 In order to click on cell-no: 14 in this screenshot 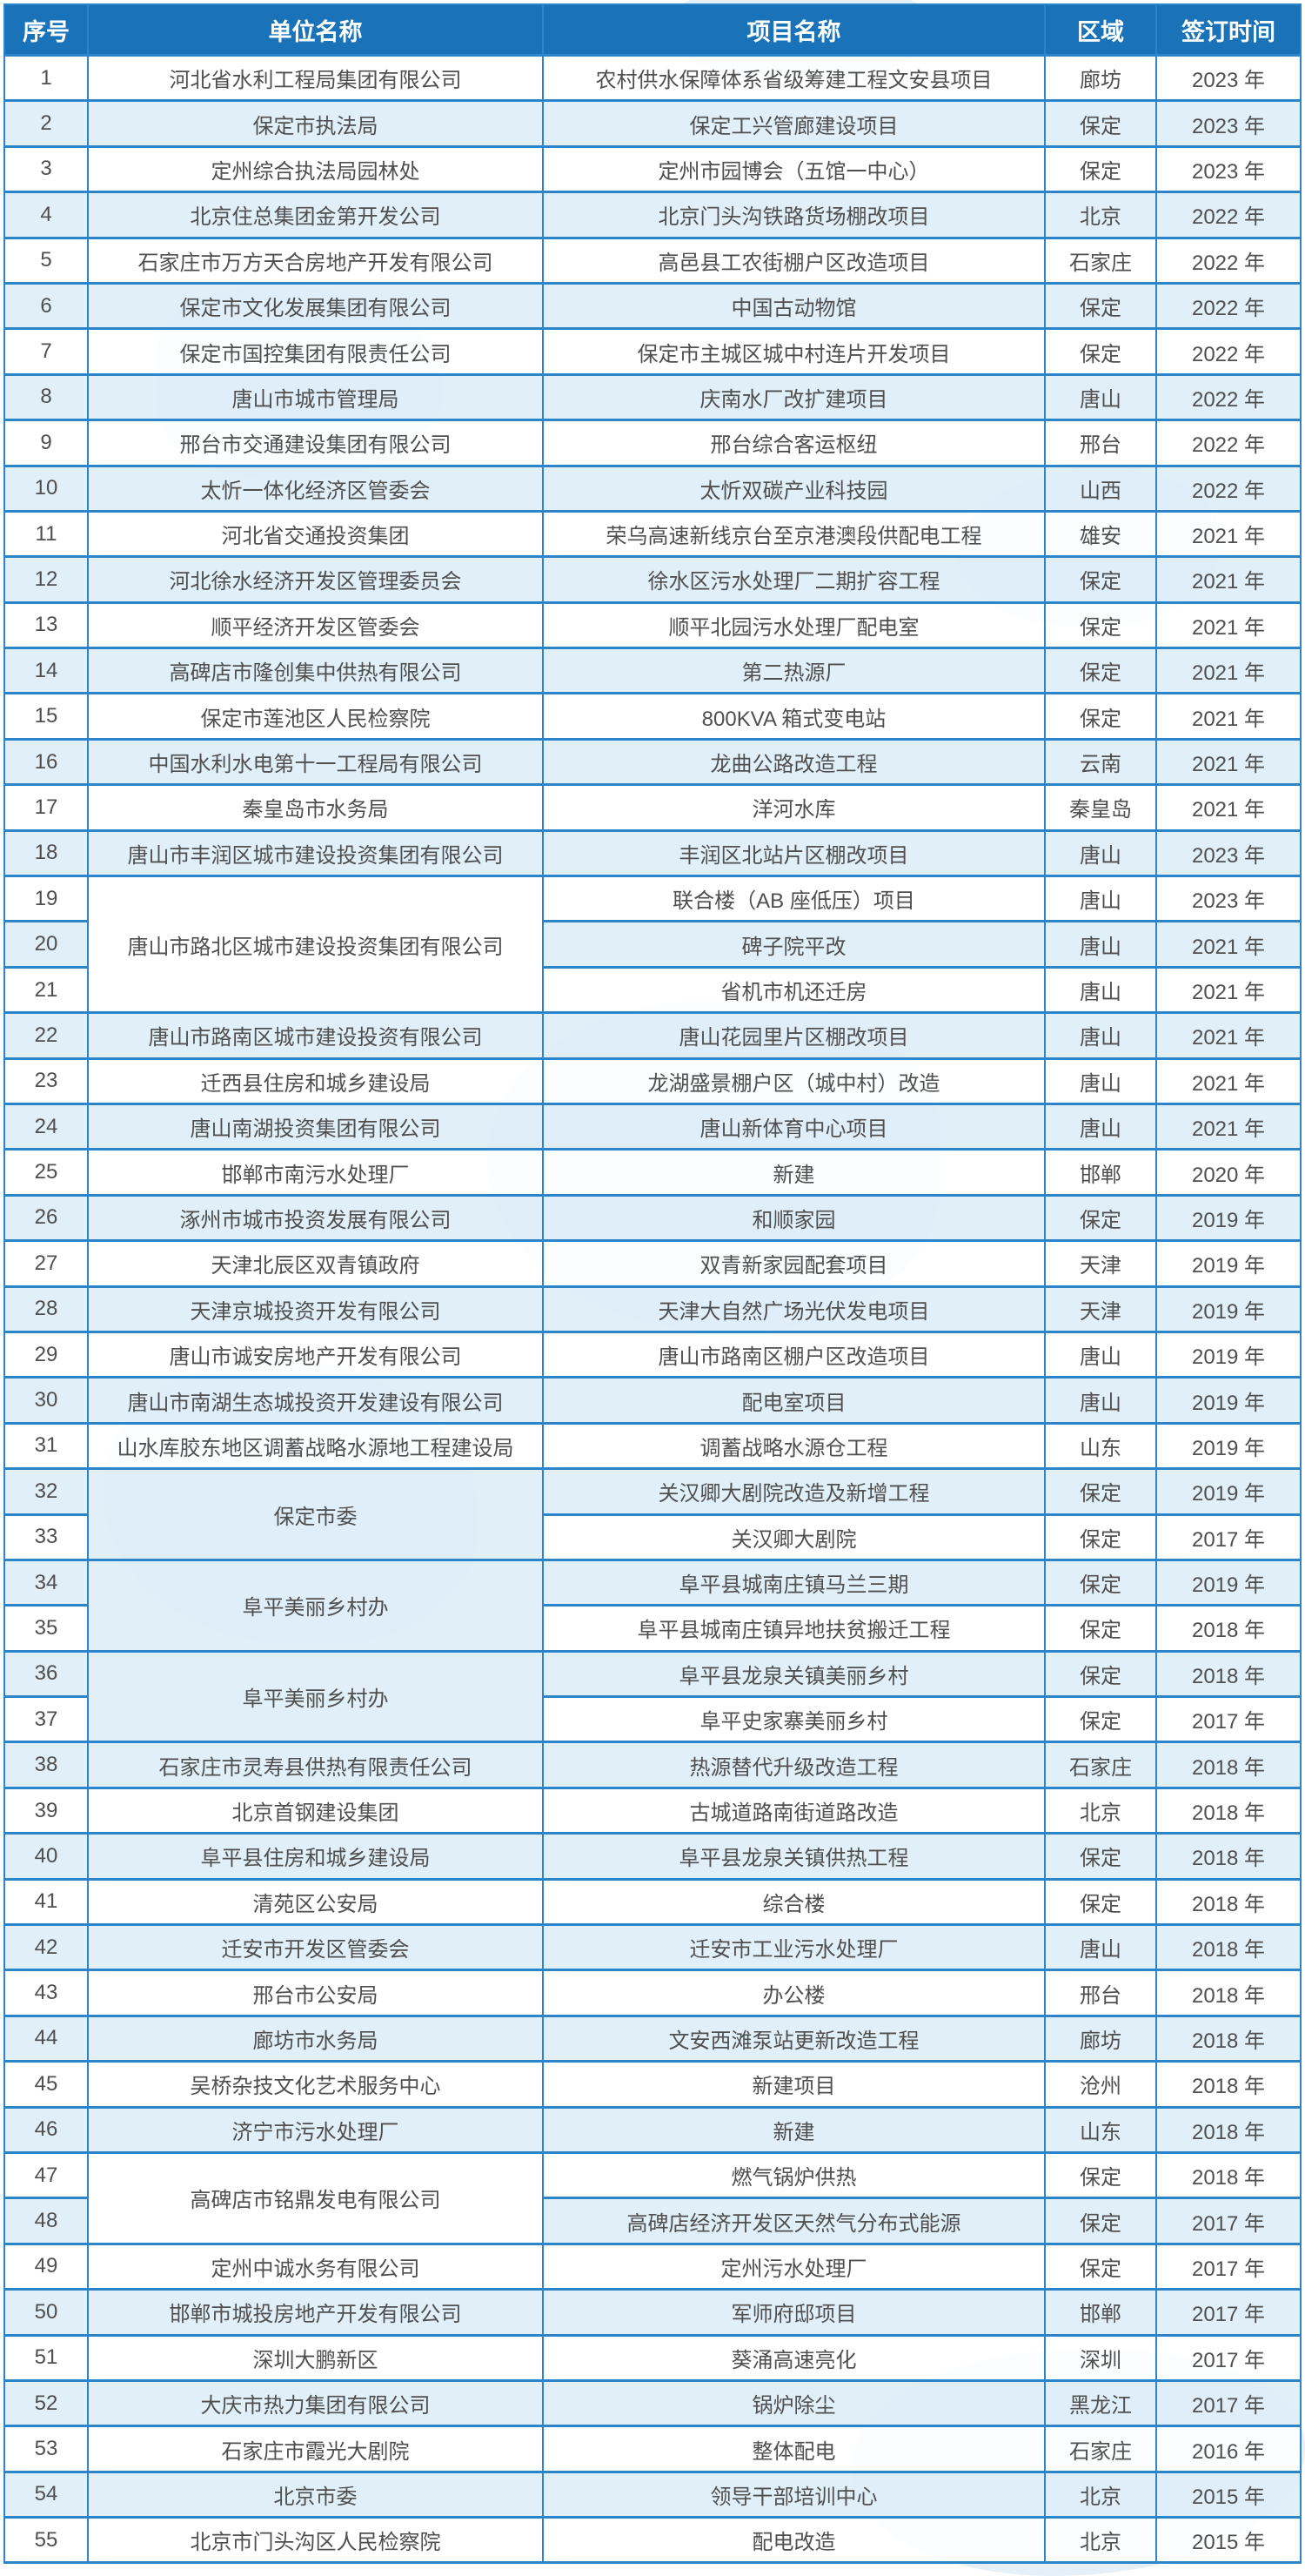, I will do `click(46, 671)`.